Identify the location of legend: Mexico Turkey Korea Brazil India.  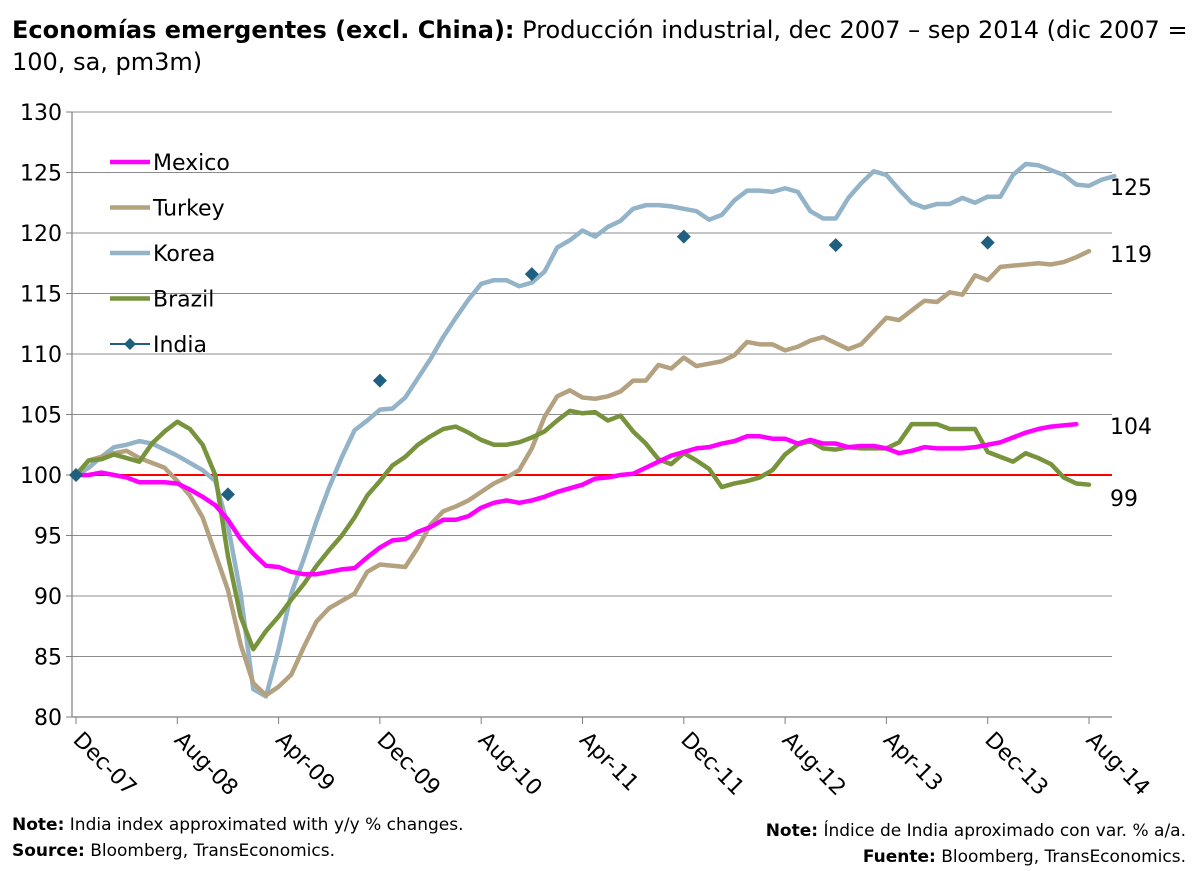
(170, 254).